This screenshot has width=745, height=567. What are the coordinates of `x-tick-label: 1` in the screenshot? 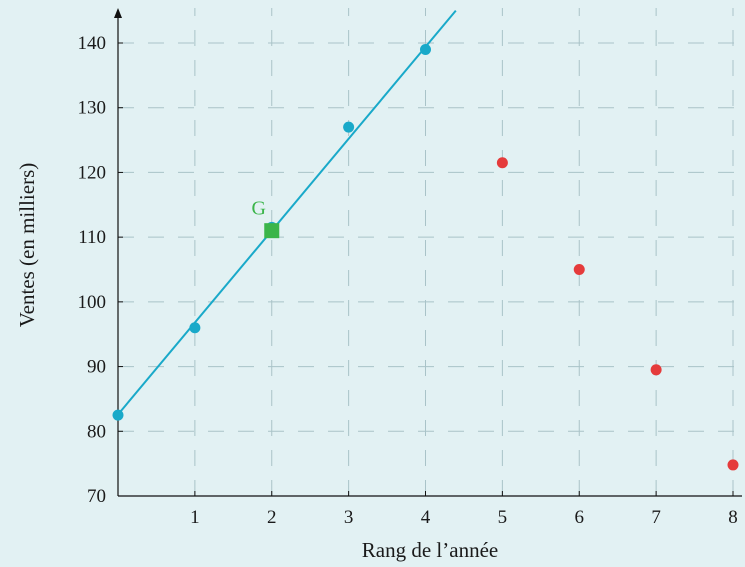 It's located at (195, 517).